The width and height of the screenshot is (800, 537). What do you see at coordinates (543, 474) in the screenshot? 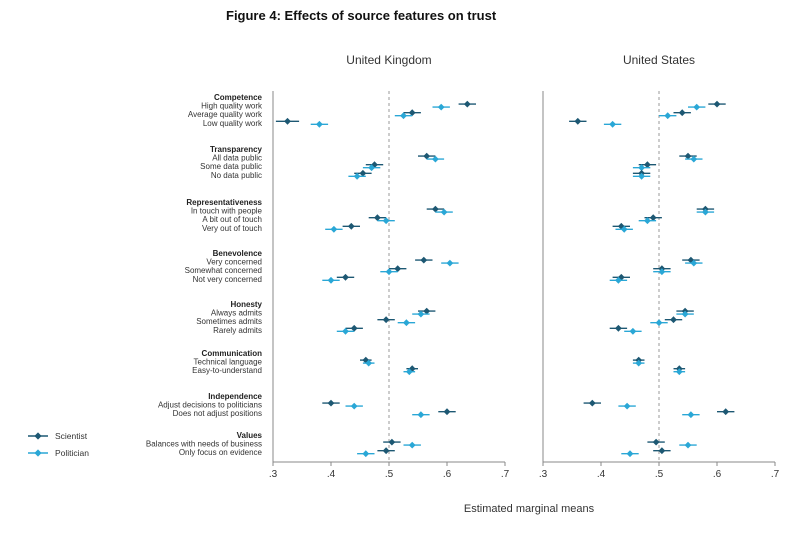
I see `x-tick-label-us: .3` at bounding box center [543, 474].